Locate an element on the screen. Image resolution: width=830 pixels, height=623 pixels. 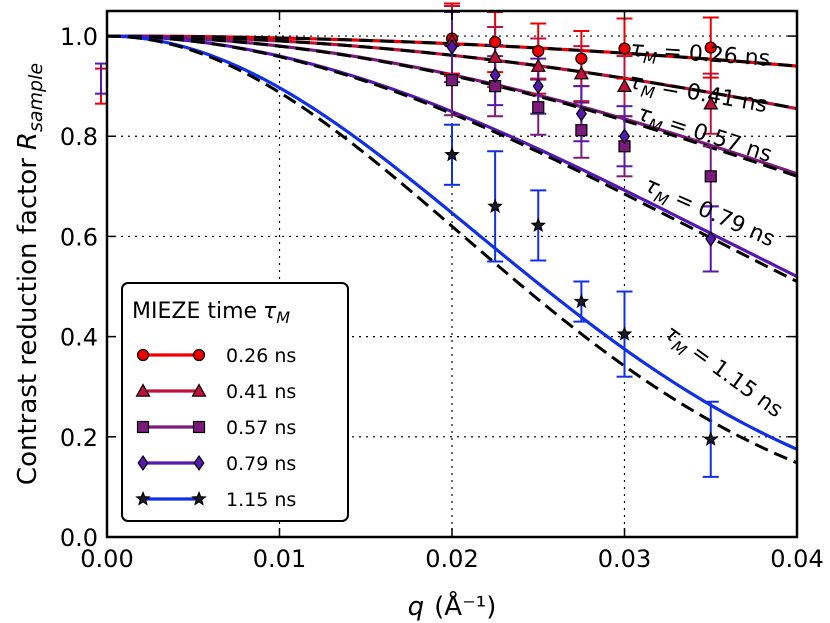
x-tick-labels: 0.00 0.01 0.02 0.03 0.04 is located at coordinates (451, 559).